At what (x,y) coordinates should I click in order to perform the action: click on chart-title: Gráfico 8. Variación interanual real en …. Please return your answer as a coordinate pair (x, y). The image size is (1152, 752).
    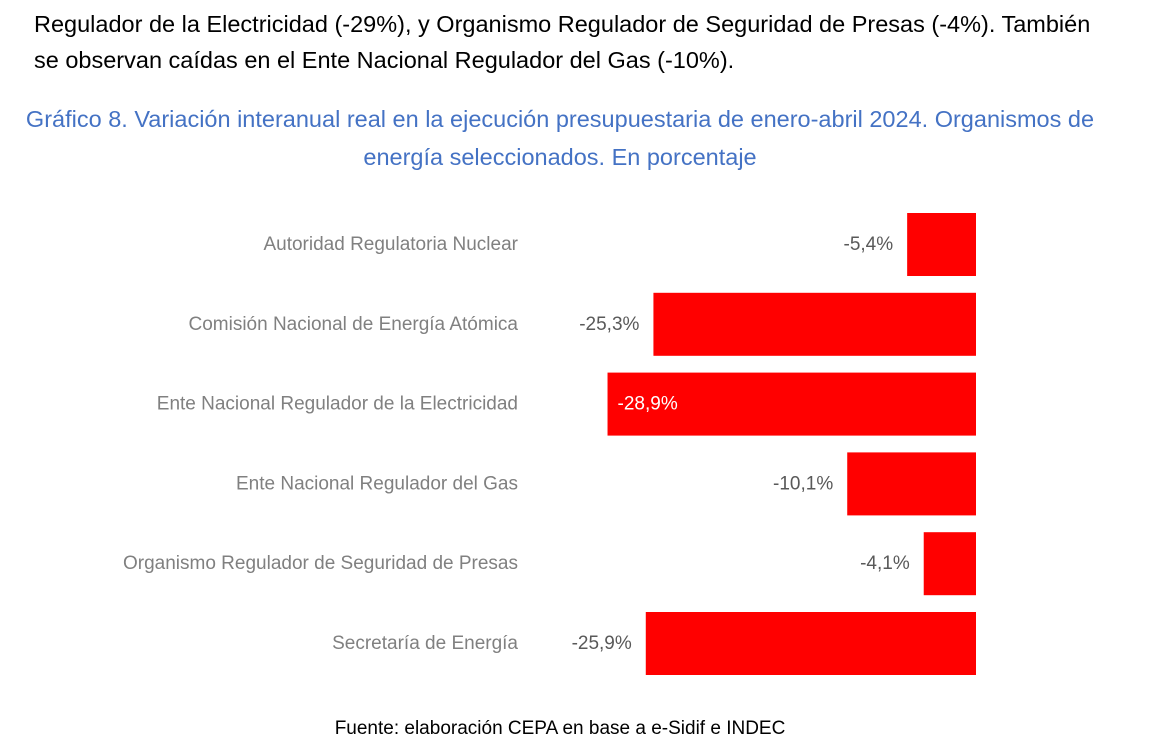
    Looking at the image, I should click on (560, 138).